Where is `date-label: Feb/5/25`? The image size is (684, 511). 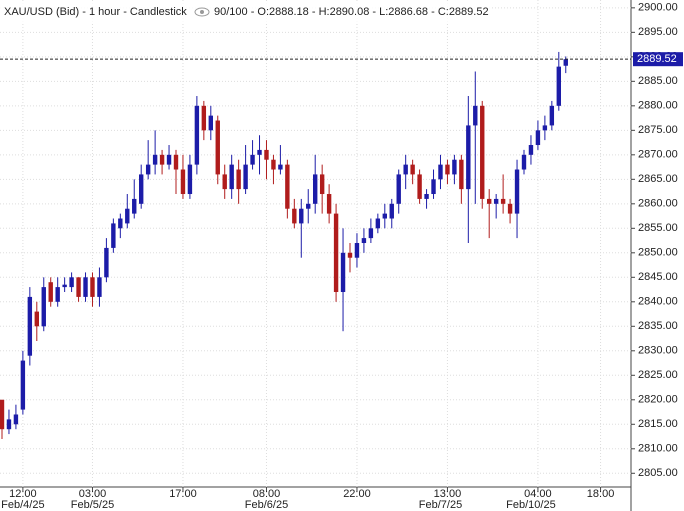
date-label: Feb/5/25 is located at coordinates (92, 505).